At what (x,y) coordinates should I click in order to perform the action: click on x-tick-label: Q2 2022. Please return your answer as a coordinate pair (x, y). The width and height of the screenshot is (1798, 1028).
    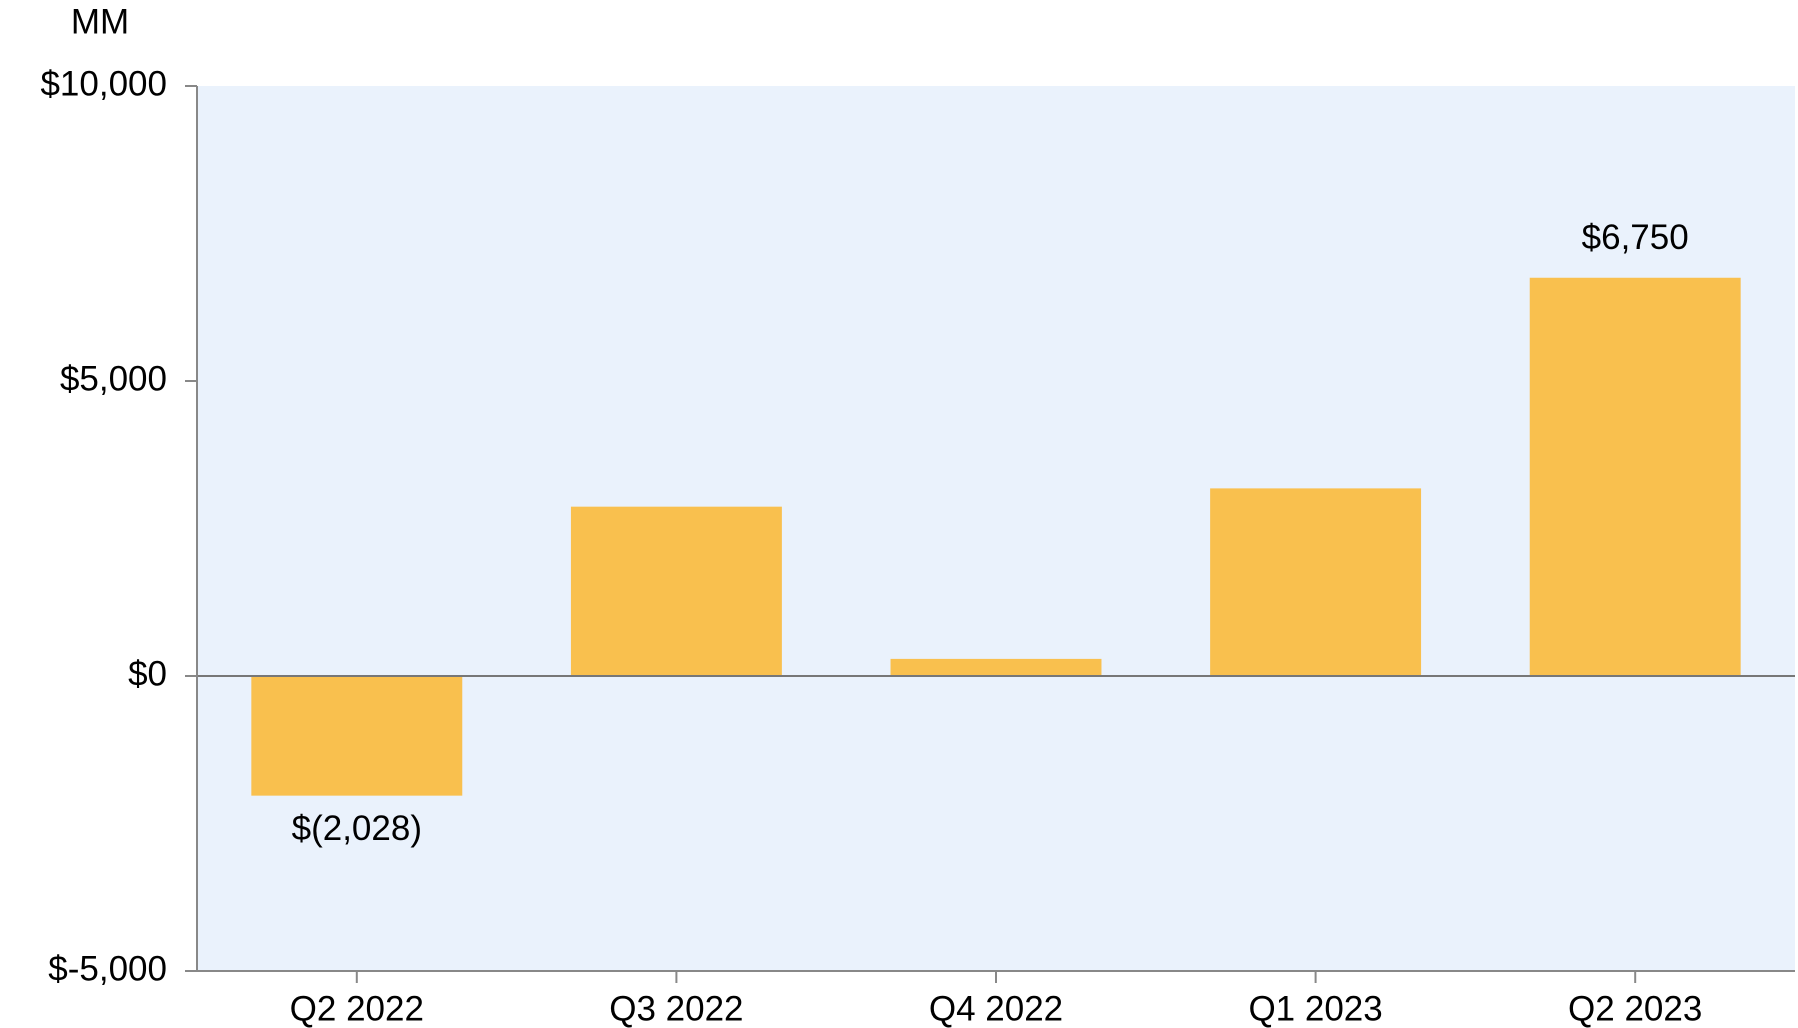
    Looking at the image, I should click on (357, 1008).